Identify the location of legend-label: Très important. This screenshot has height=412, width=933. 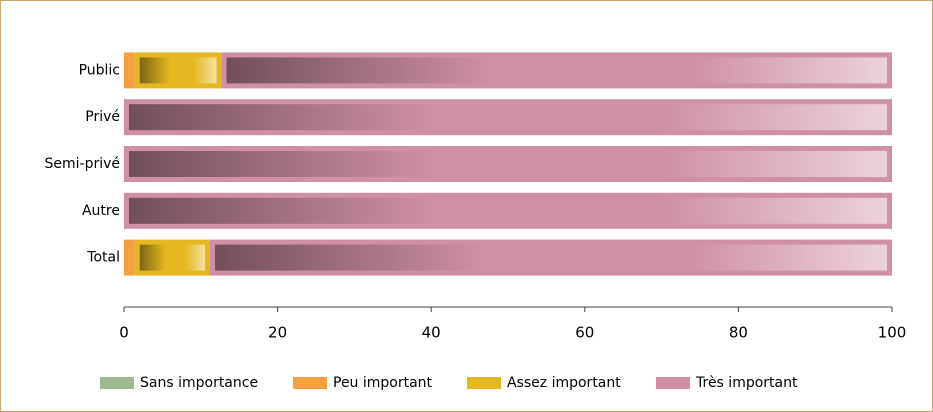
(746, 383).